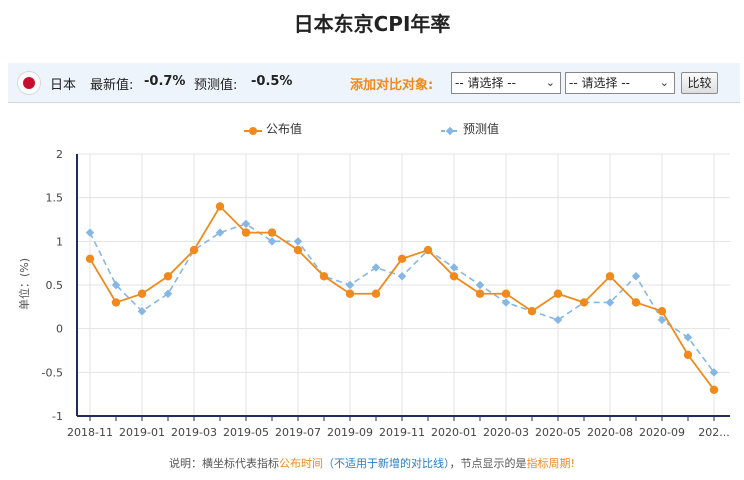 The height and width of the screenshot is (480, 744). I want to click on note-highlight-2: 指标周期!, so click(550, 463).